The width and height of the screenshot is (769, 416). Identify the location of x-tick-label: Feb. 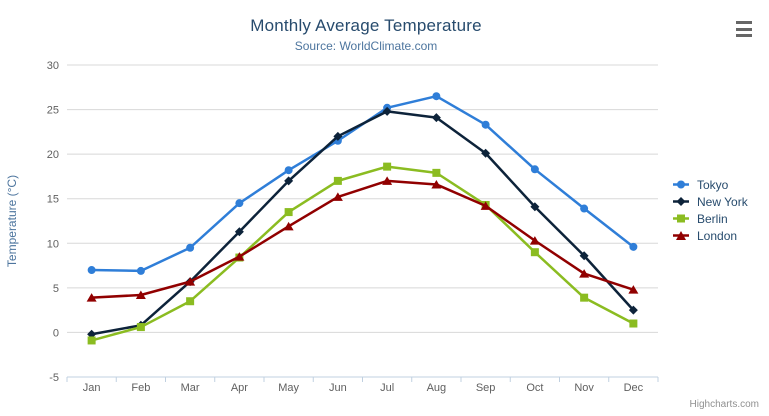
(140, 388).